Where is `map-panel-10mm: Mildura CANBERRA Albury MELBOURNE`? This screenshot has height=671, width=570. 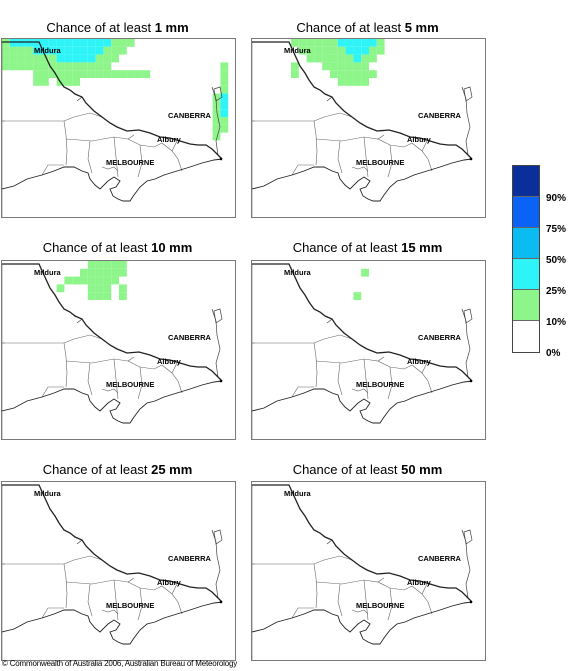
map-panel-10mm: Mildura CANBERRA Albury MELBOURNE is located at coordinates (118, 350).